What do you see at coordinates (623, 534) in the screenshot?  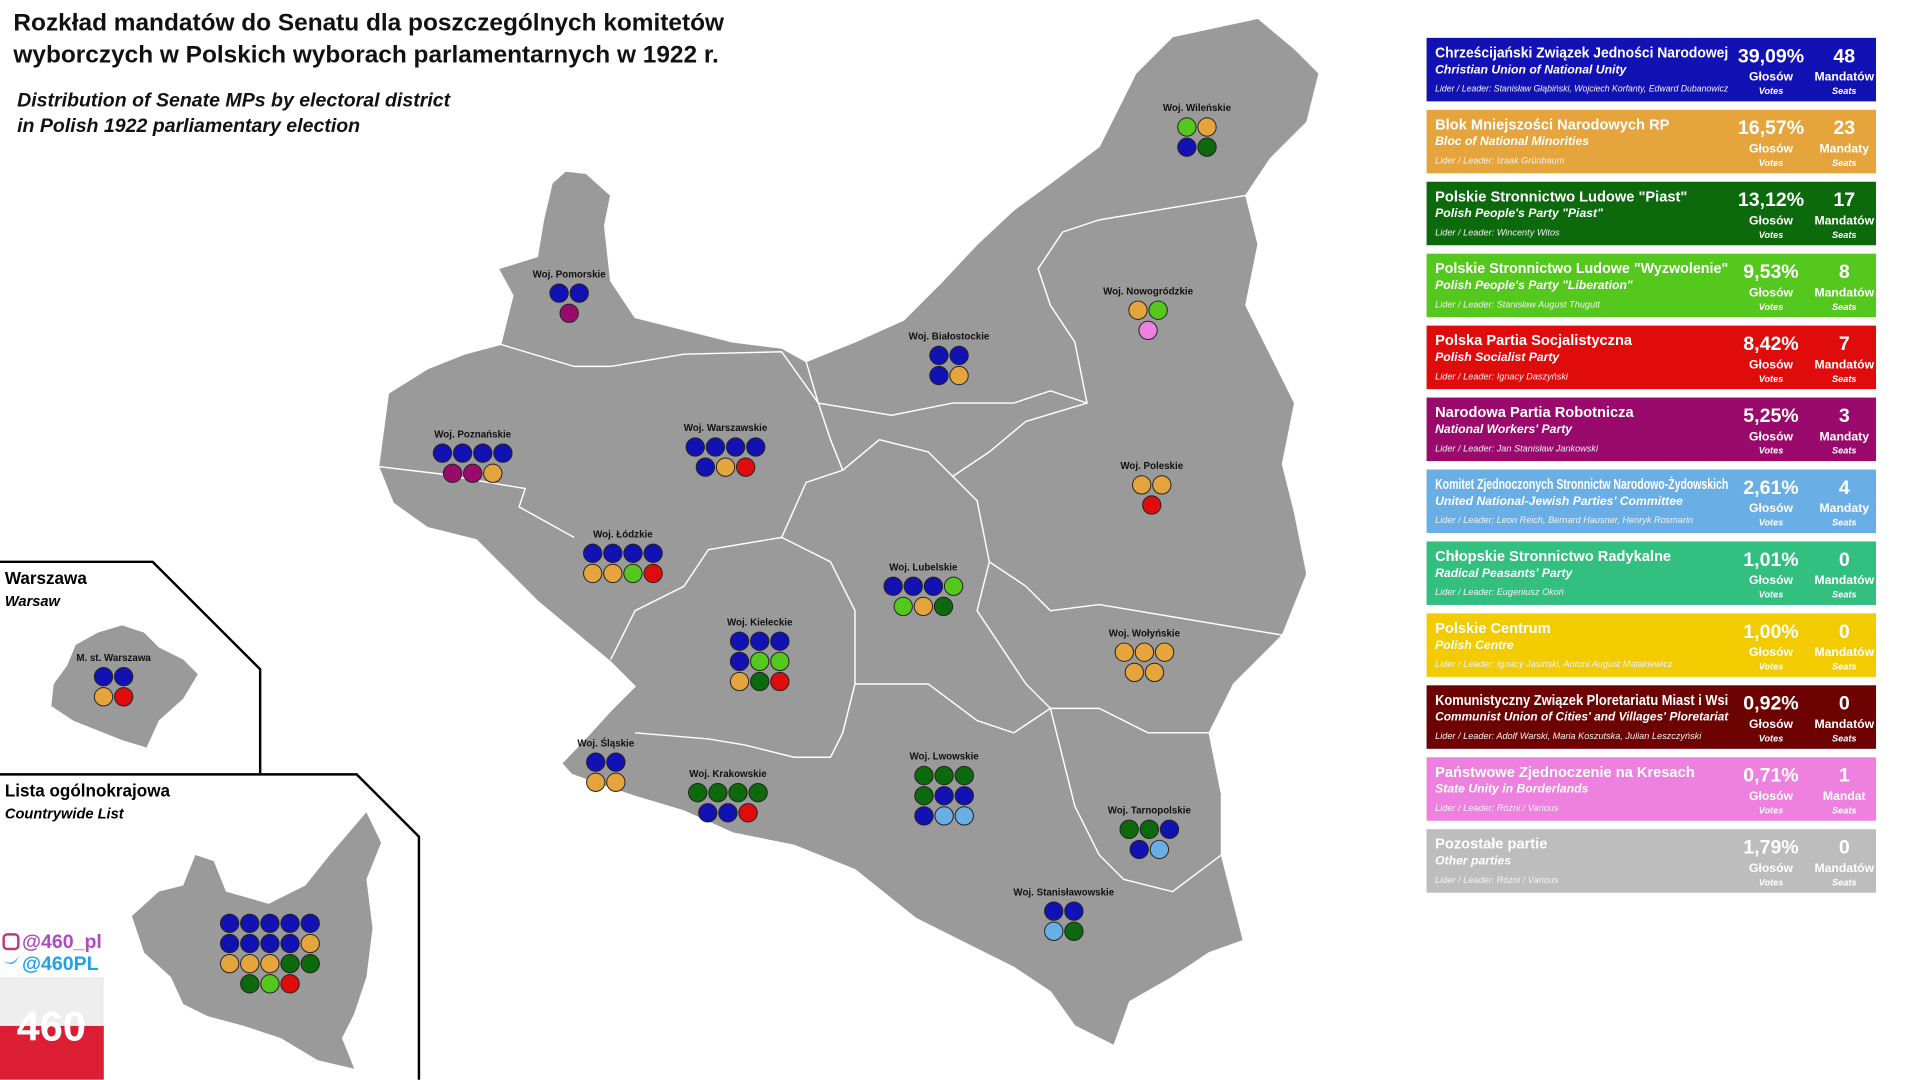 I see `district-label: Woj. Łódzkie` at bounding box center [623, 534].